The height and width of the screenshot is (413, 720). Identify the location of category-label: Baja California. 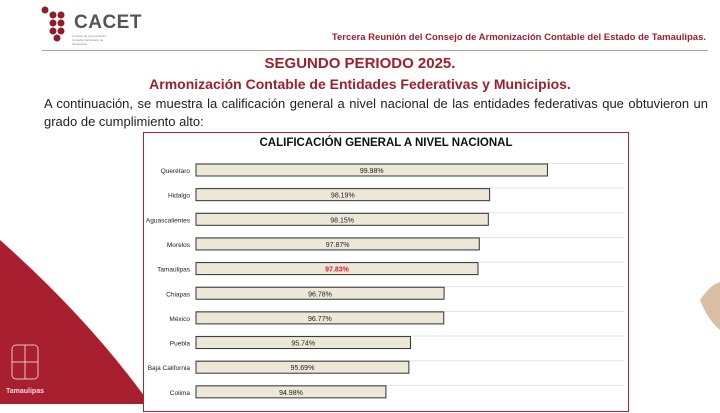
(169, 368).